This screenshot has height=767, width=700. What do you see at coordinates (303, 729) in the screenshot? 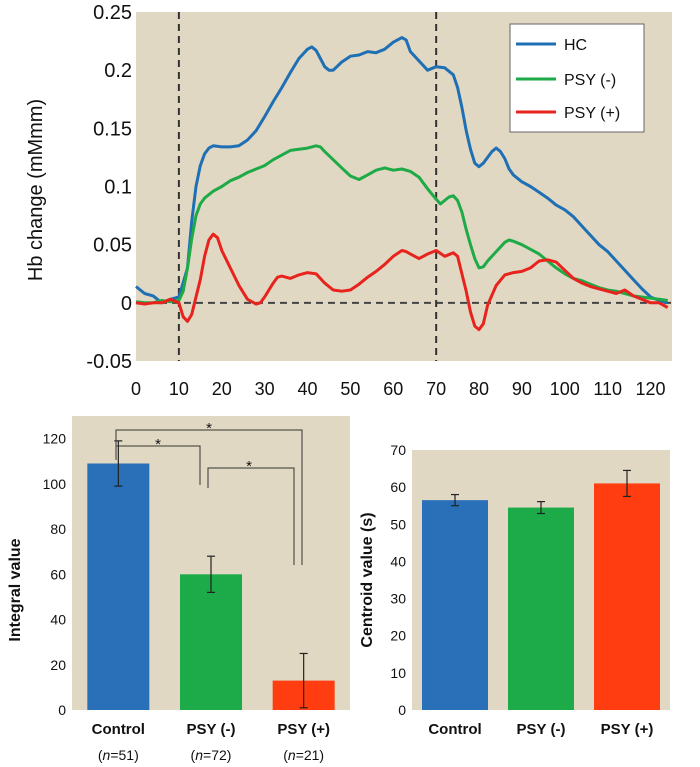
I see `bar1-x-label-psy: PSY (+)` at bounding box center [303, 729].